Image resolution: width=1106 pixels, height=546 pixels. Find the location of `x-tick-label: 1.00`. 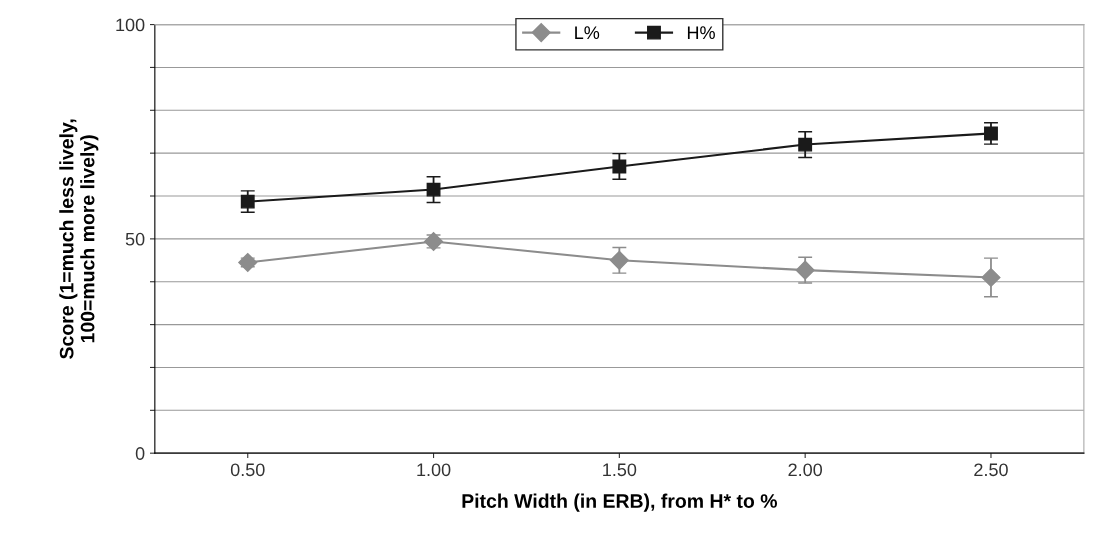

x-tick-label: 1.00 is located at coordinates (434, 470).